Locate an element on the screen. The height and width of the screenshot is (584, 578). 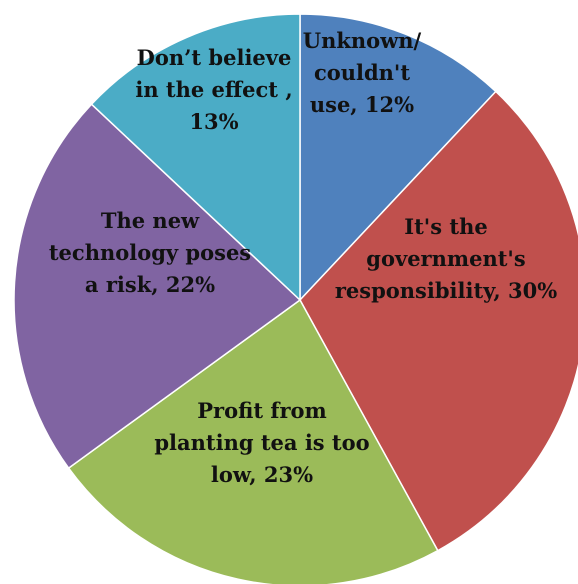
slice-label-3: Profit from planting tea is too low, 23% is located at coordinates (261, 442).